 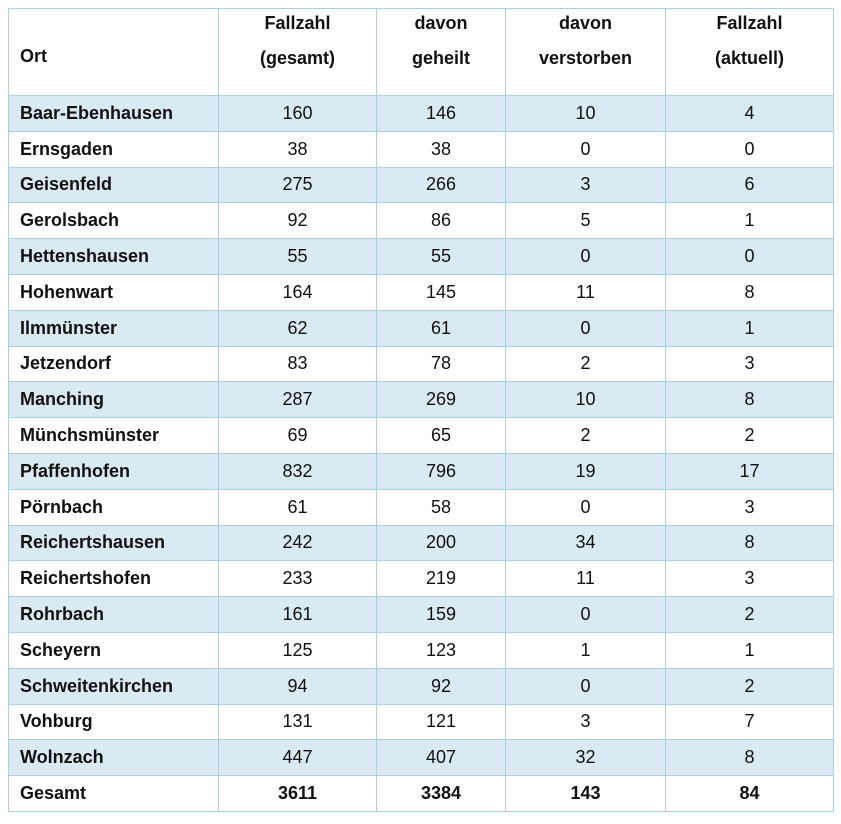 I want to click on table-row: Pörnbach 61 58 0 3, so click(x=421, y=507).